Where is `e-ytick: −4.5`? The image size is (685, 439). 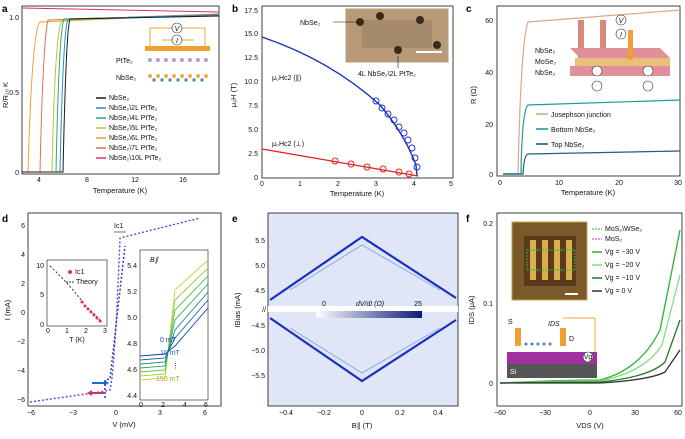 e-ytick: −4.5 is located at coordinates (258, 326).